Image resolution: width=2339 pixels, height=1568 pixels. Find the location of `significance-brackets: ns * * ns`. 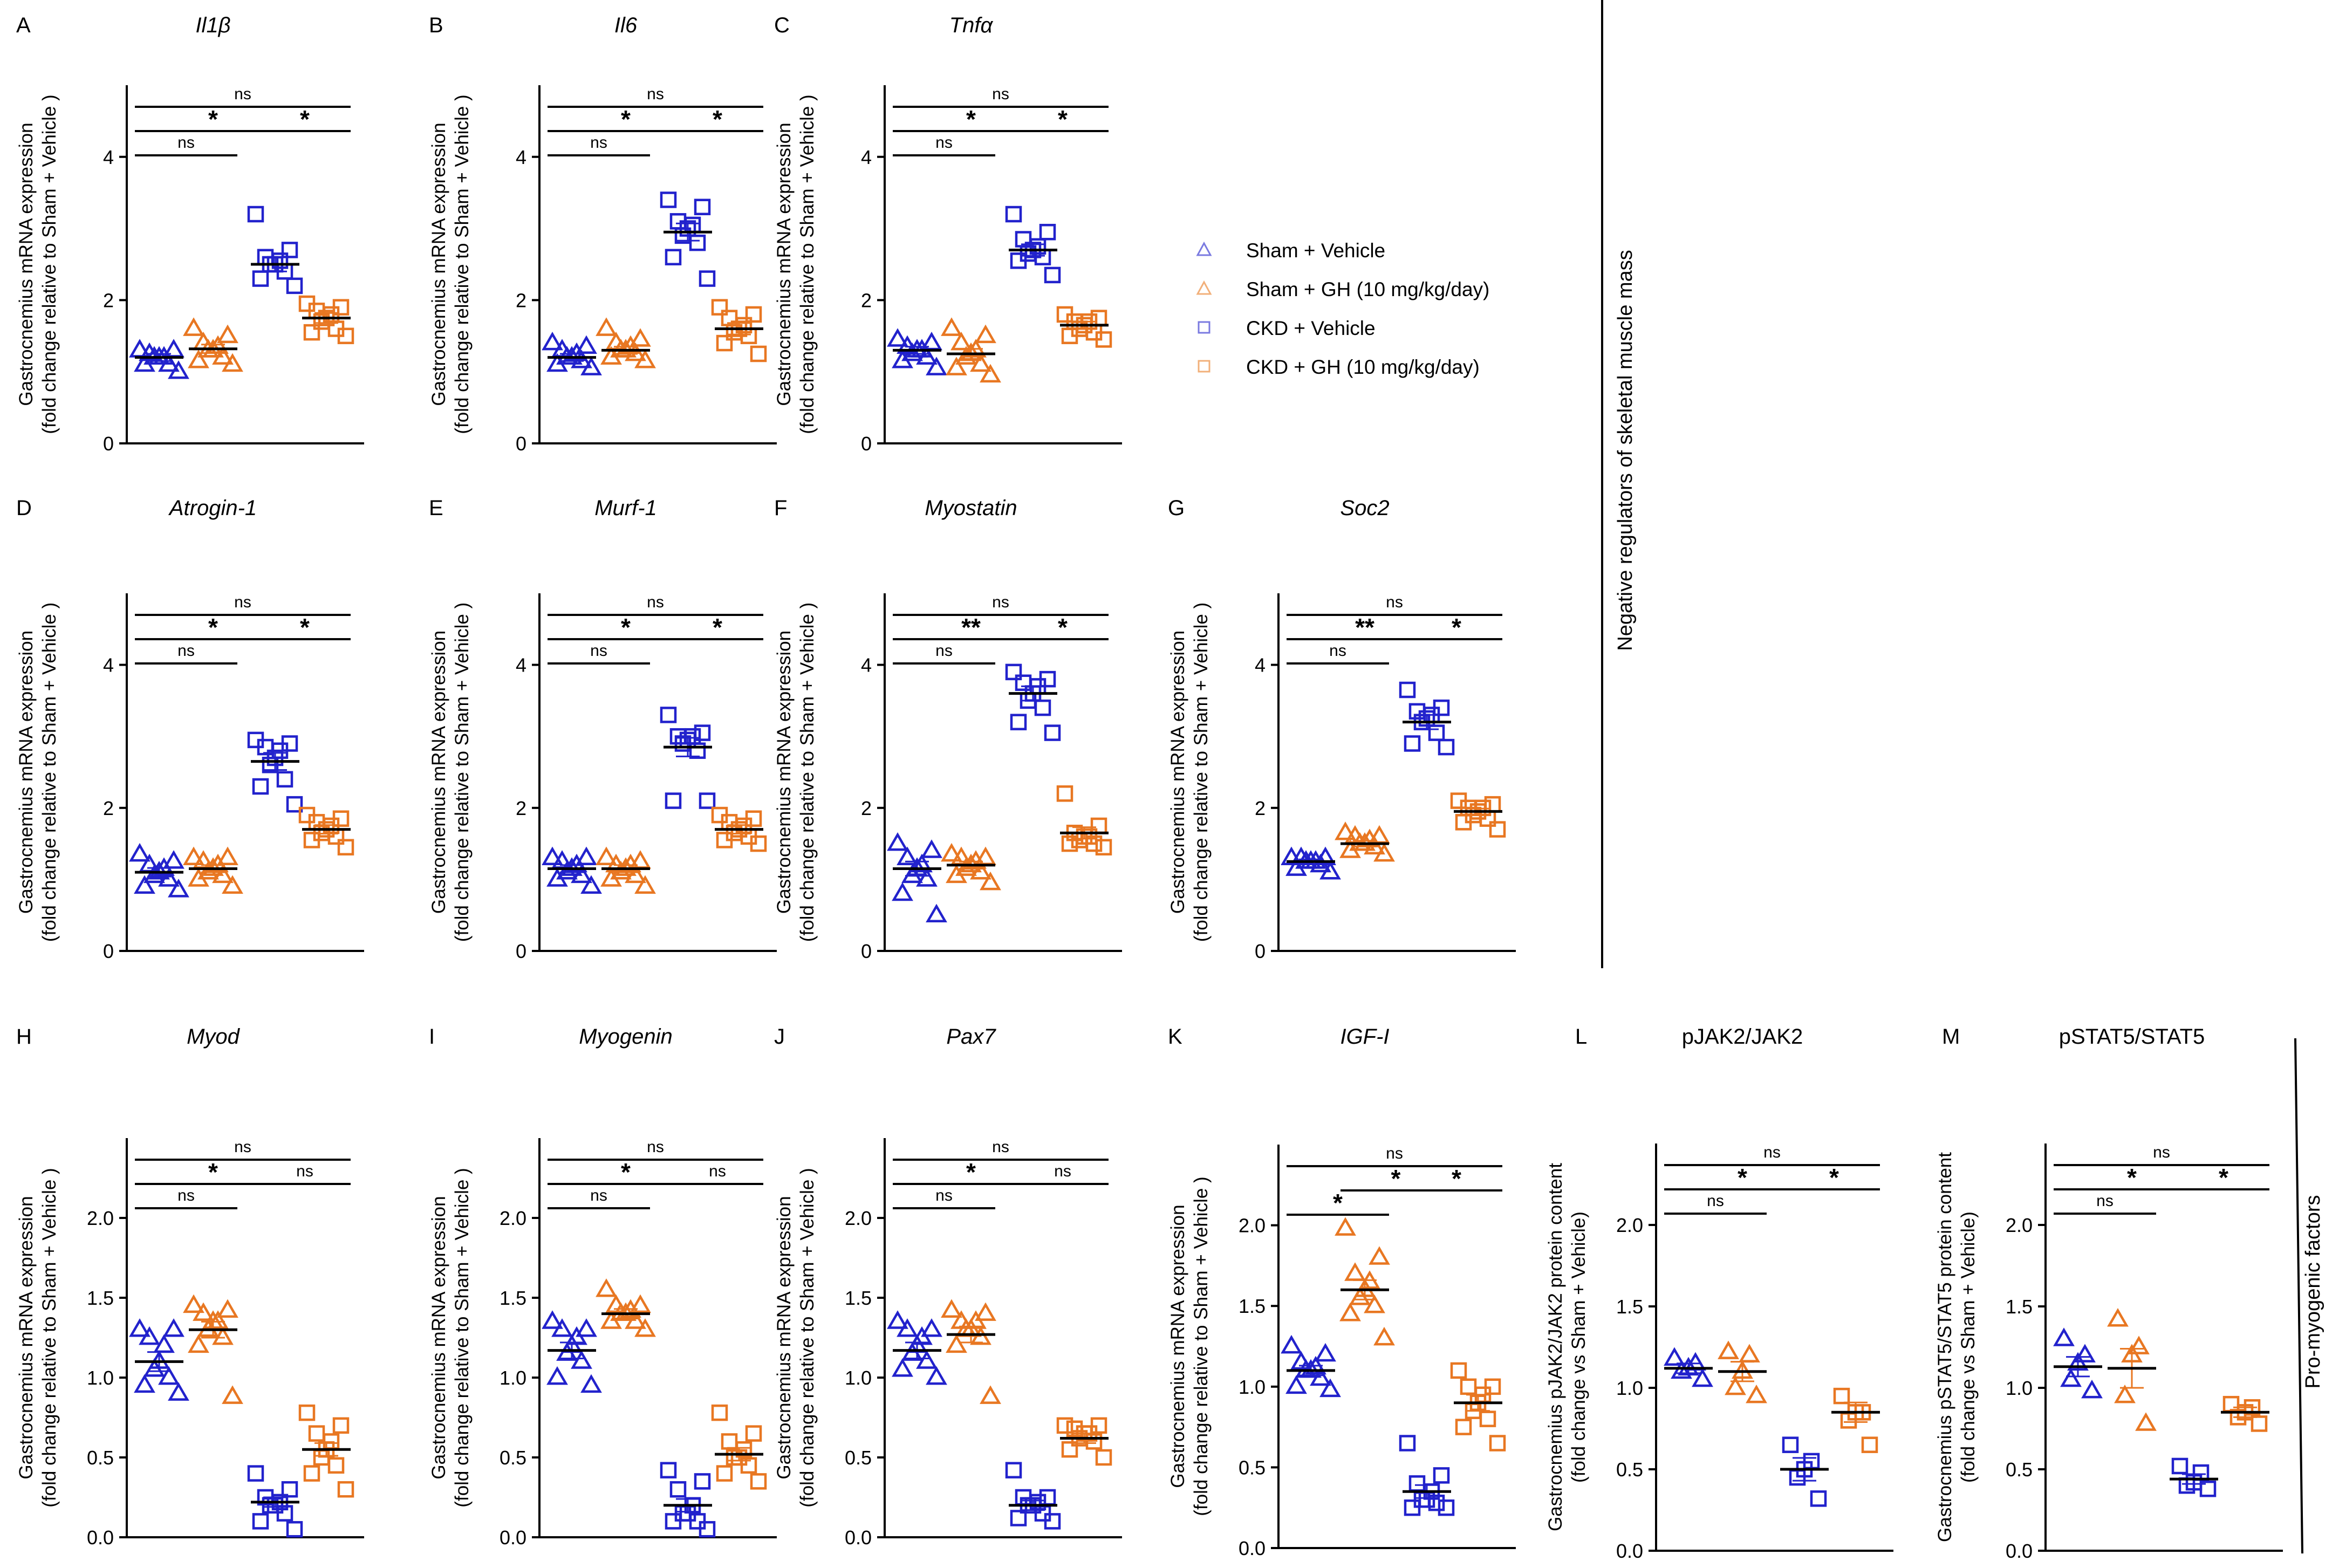

significance-brackets: ns * * ns is located at coordinates (243, 629).